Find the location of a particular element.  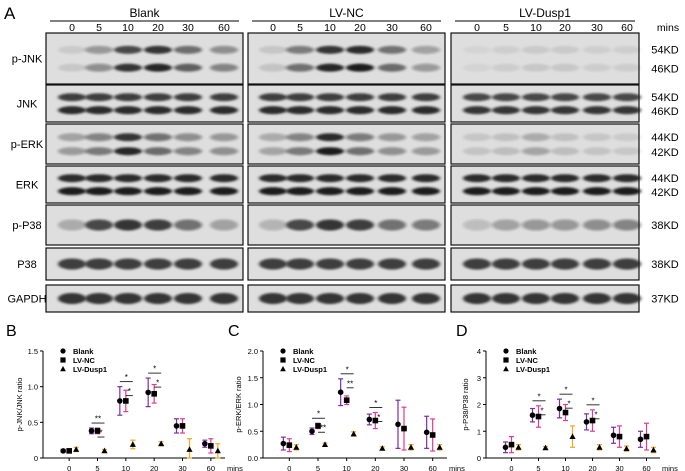

blot-row-label: p-JNK is located at coordinates (27, 60).